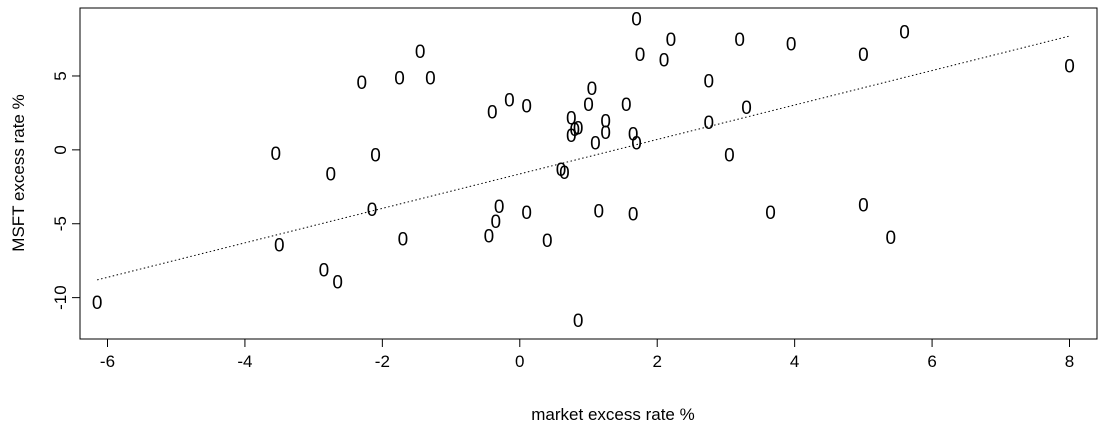 This screenshot has width=1101, height=431. I want to click on x-tick-label: 8, so click(1069, 361).